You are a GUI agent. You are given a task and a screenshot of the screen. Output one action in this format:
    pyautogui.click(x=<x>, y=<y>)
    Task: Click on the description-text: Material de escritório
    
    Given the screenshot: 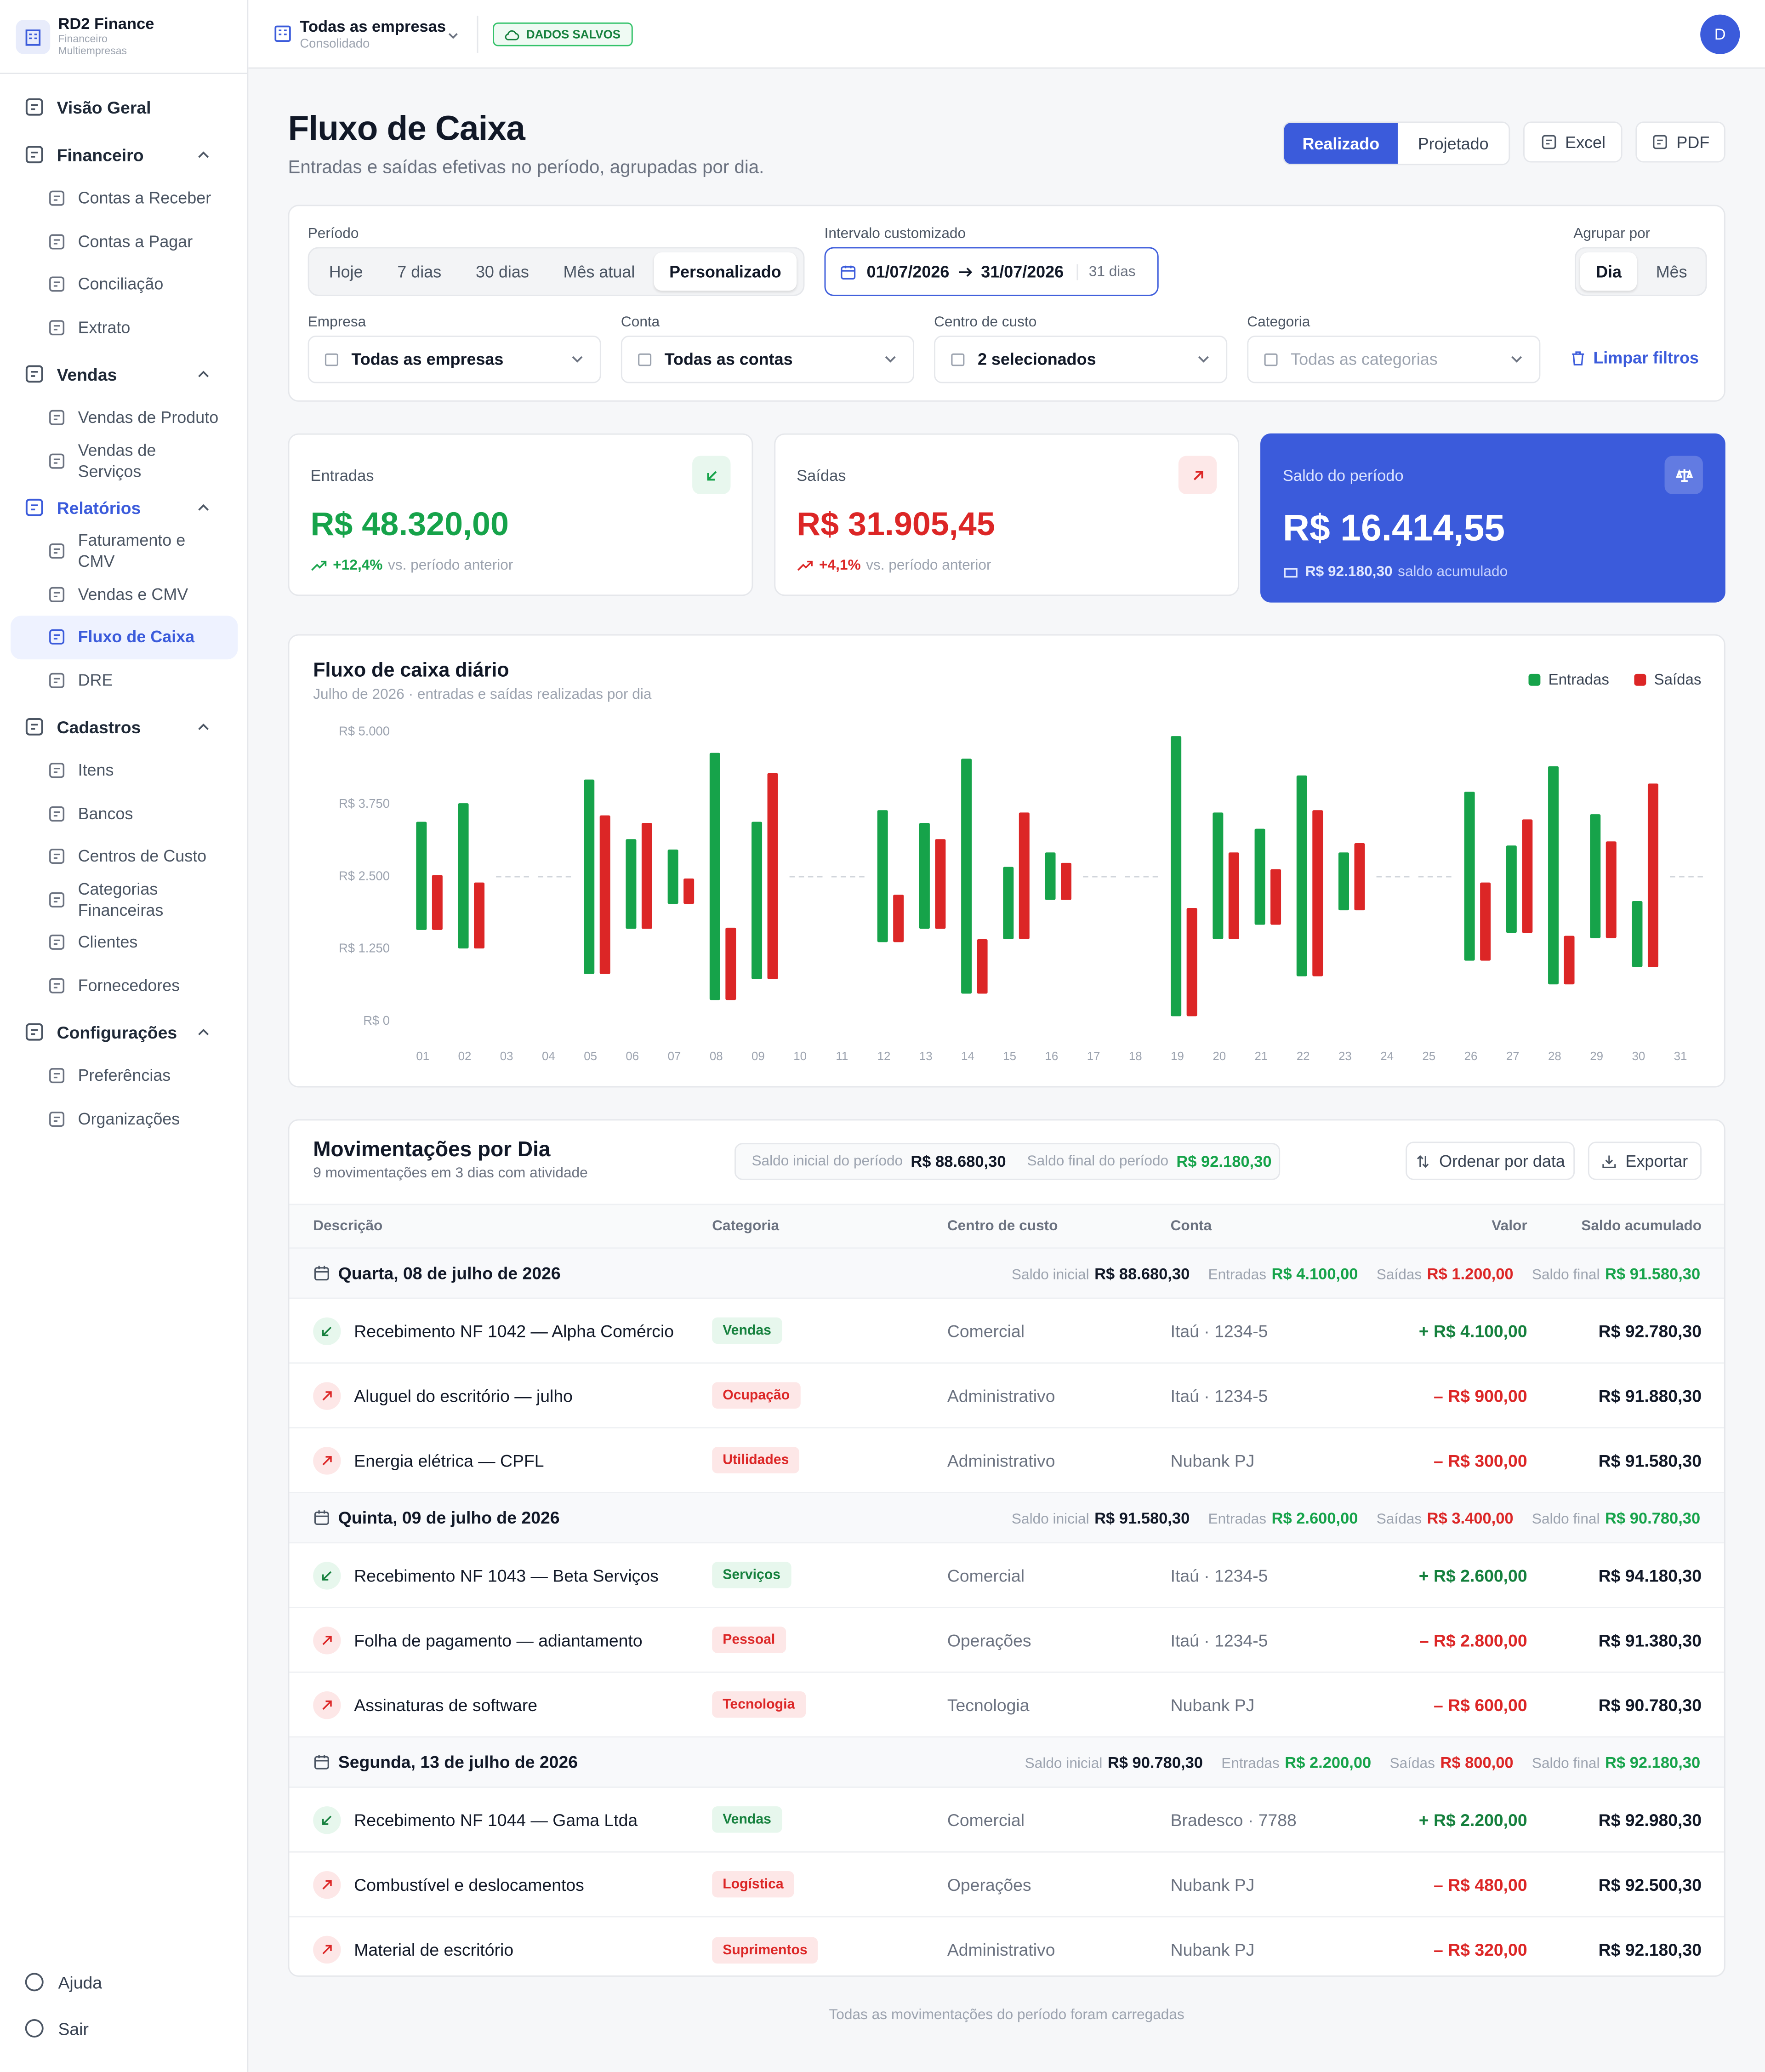 What is the action you would take?
    pyautogui.click(x=434, y=1950)
    